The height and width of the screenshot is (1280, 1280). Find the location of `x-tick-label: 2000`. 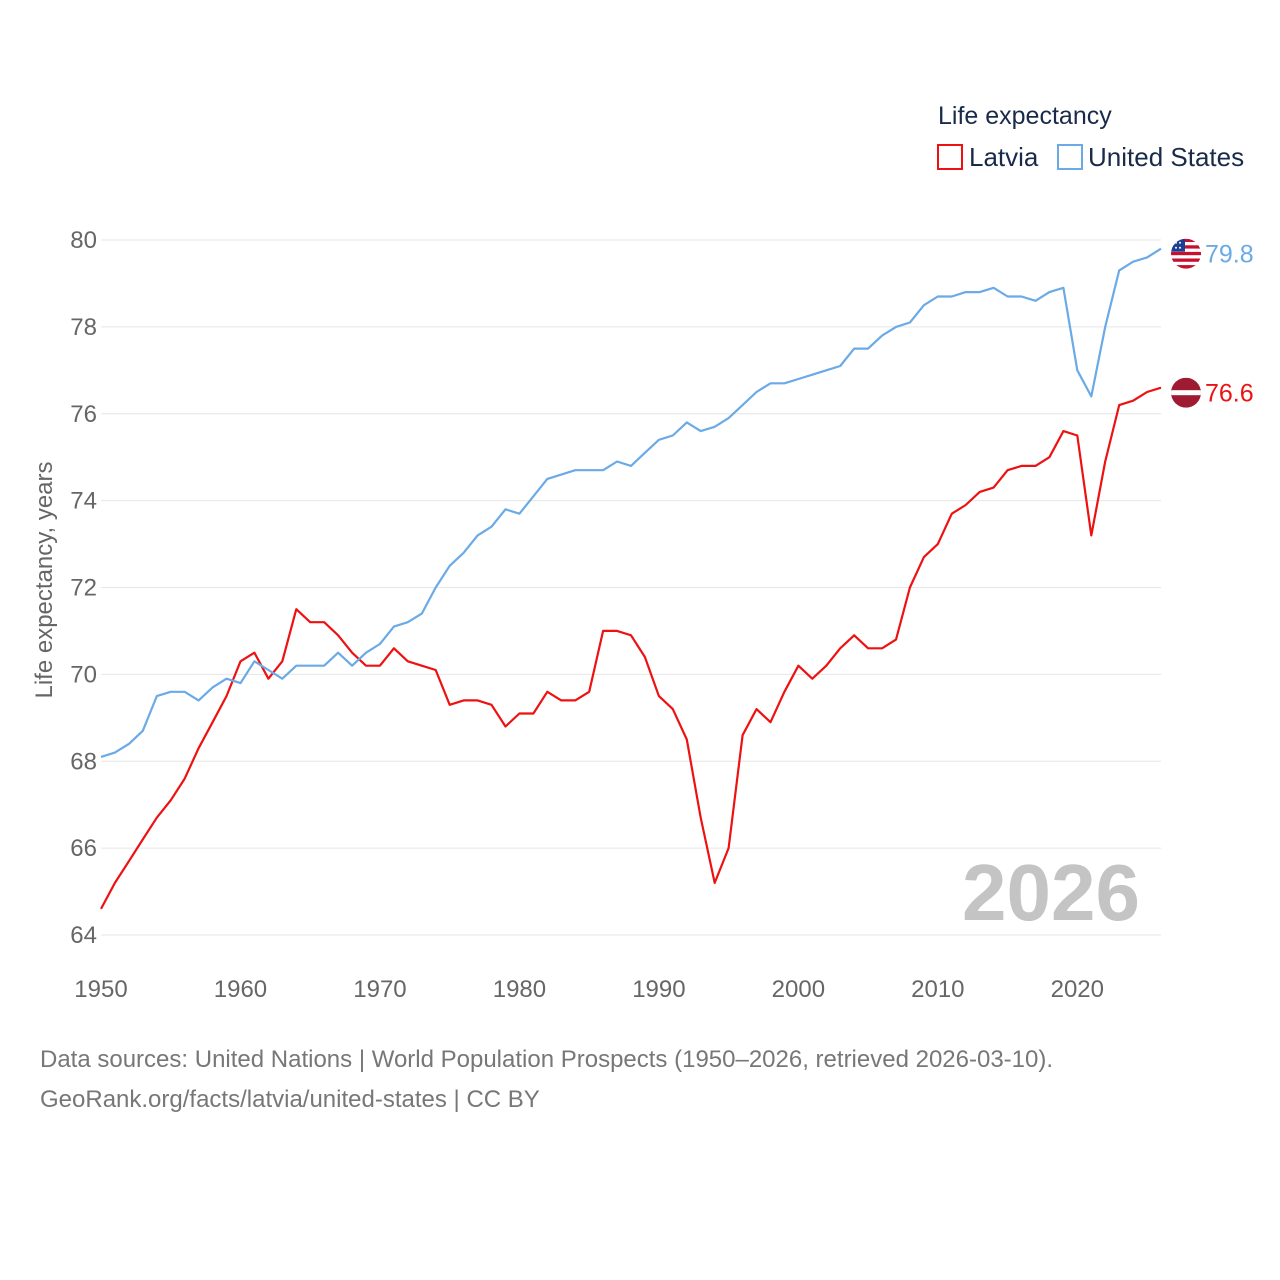

x-tick-label: 2000 is located at coordinates (798, 989).